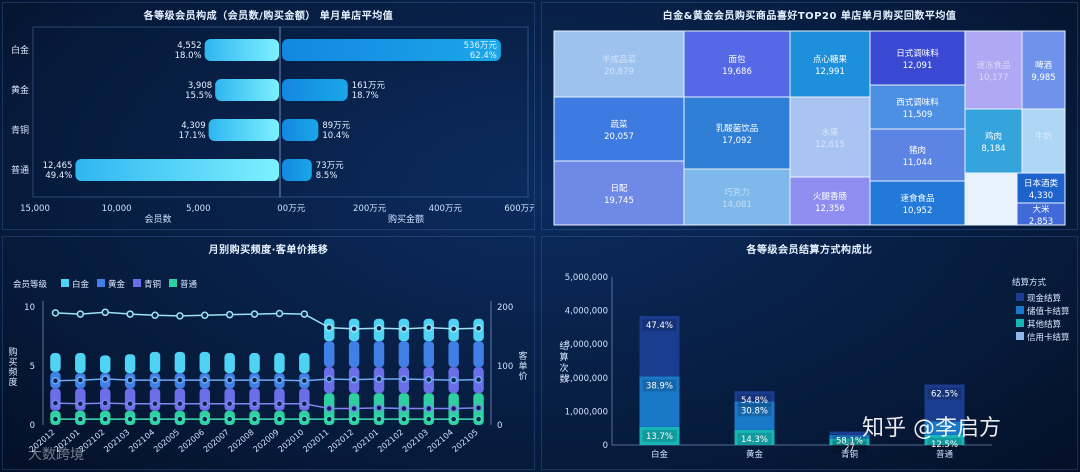 The width and height of the screenshot is (1080, 472). I want to click on left-tick-label: 5,000, so click(198, 209).